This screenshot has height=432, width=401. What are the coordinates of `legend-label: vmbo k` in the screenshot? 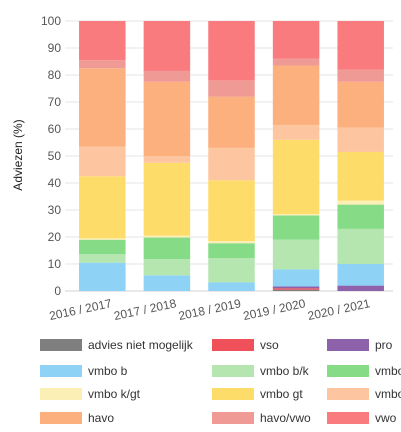 It's located at (388, 371).